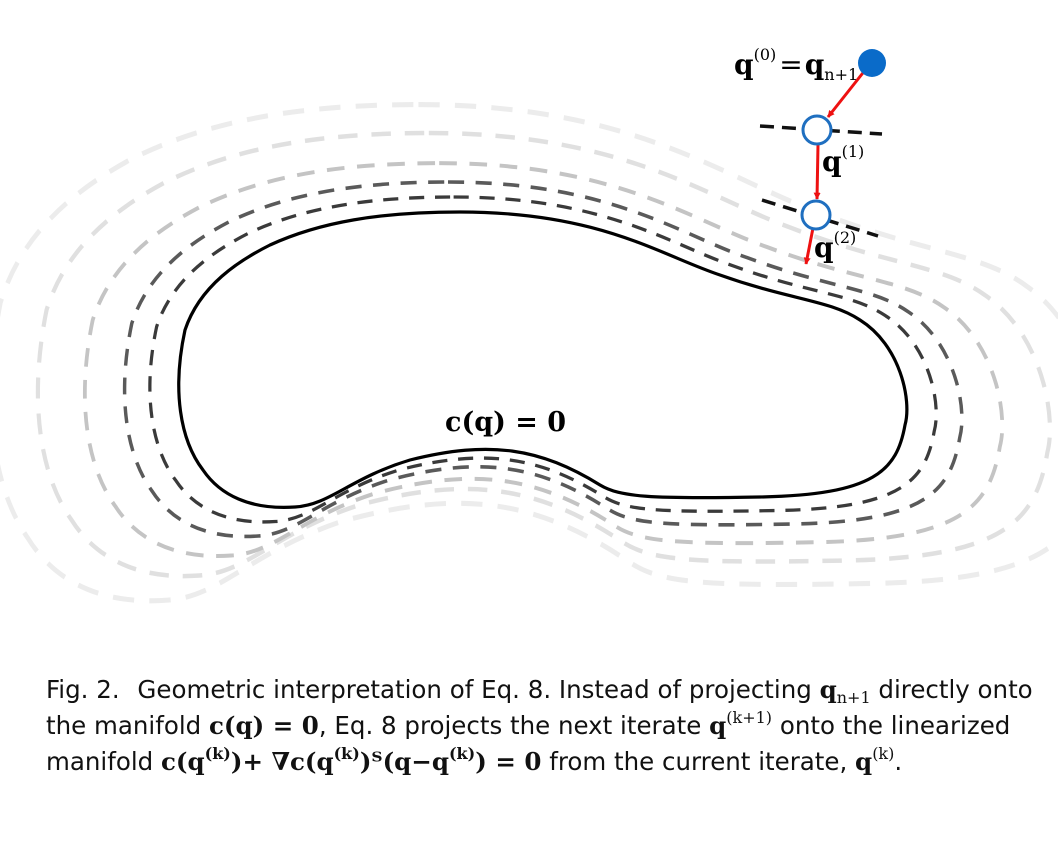 The height and width of the screenshot is (843, 1058). What do you see at coordinates (351, 760) in the screenshot?
I see `caption-linearized: c(q(k))+ ∇c(q(k))ᵀ(q−q(k)) = 0` at bounding box center [351, 760].